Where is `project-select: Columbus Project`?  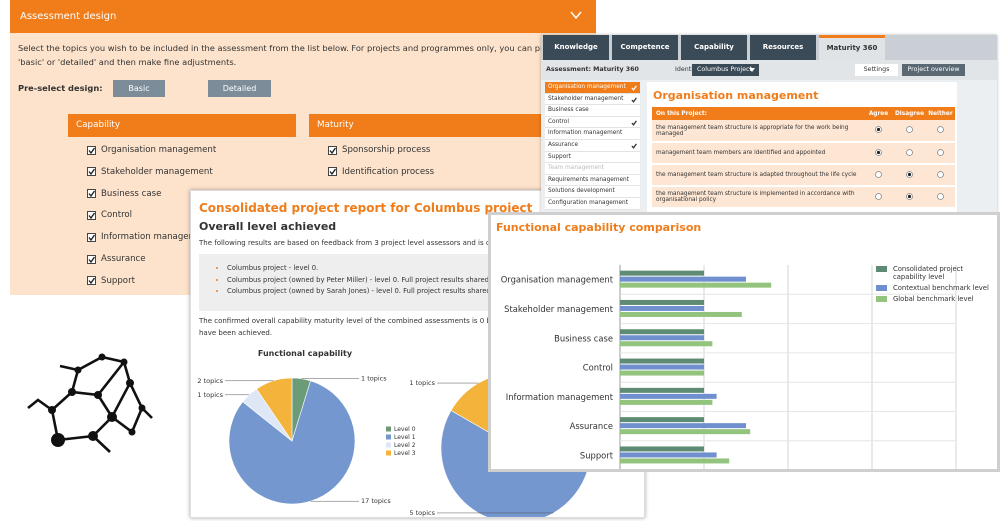
project-select: Columbus Project is located at coordinates (725, 70).